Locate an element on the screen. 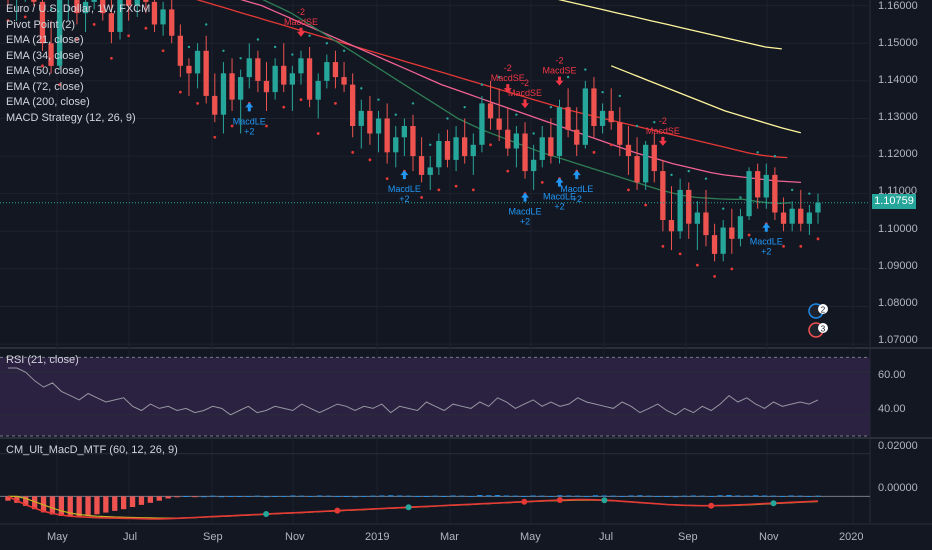 The width and height of the screenshot is (932, 550). signal-label: MacdLE is located at coordinates (766, 242).